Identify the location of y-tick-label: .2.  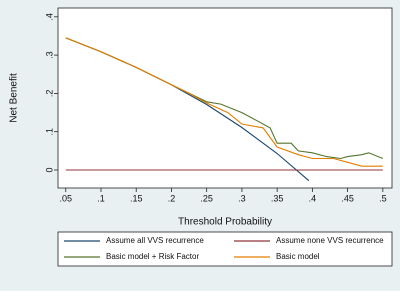
(49, 94).